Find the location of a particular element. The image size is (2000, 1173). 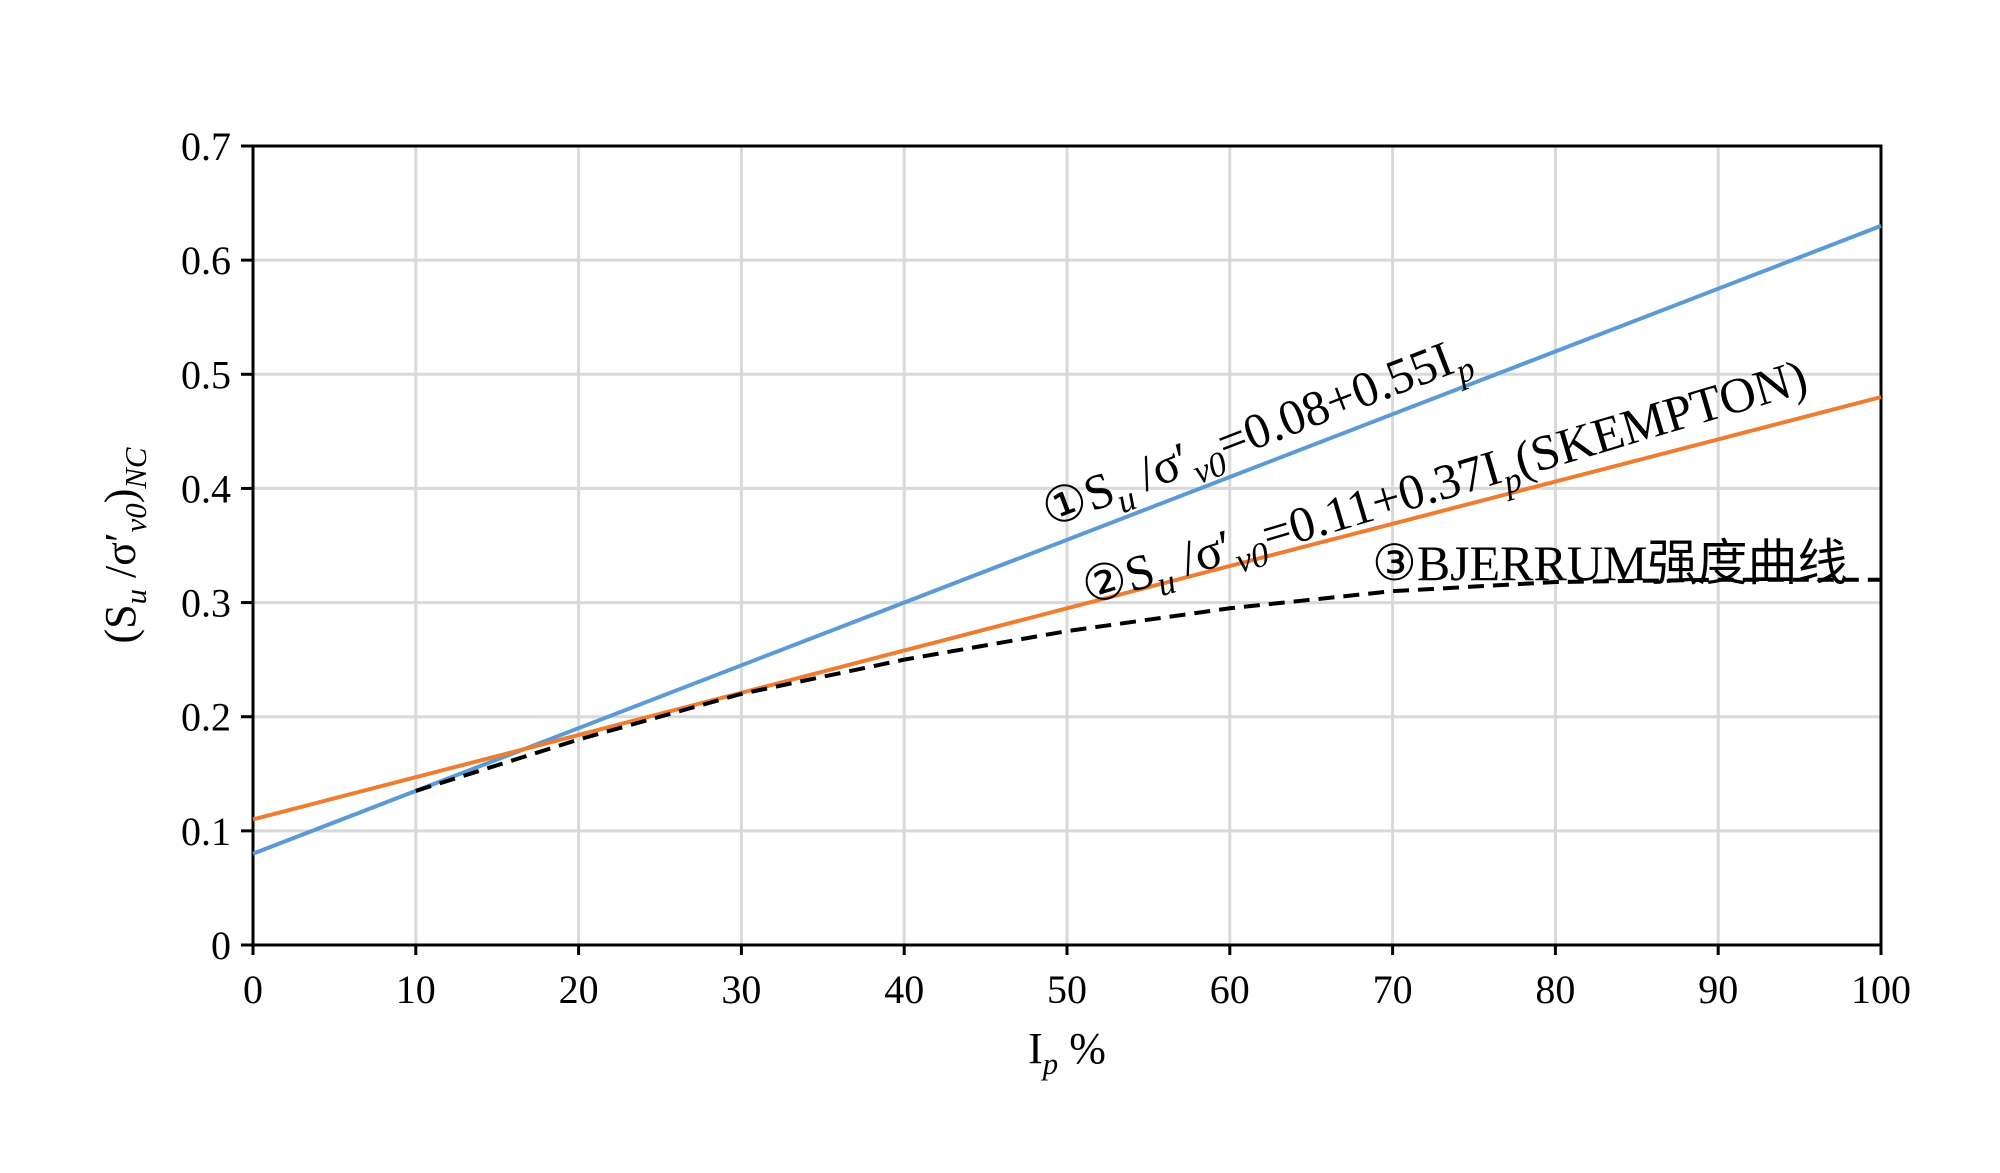

x-tick-label: 20 is located at coordinates (579, 989).